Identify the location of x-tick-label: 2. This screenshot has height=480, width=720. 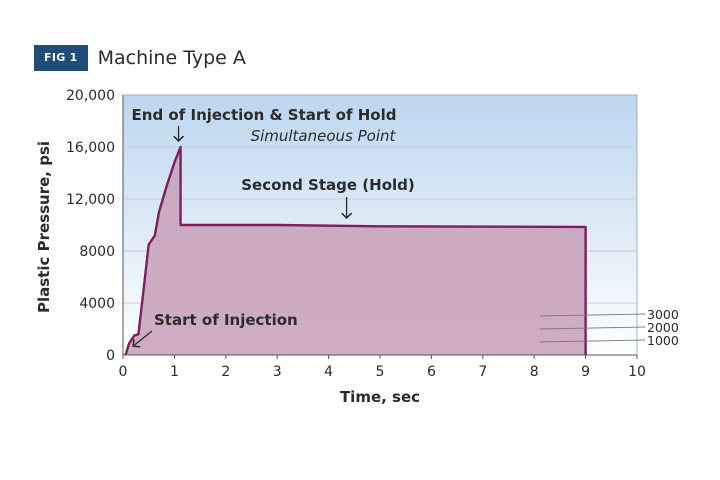
(225, 372).